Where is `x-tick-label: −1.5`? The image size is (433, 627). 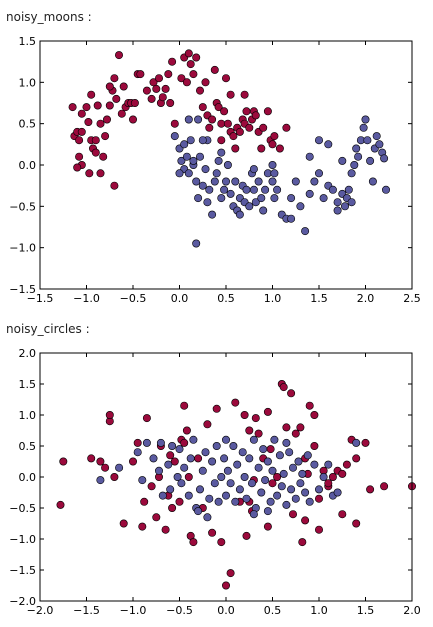
x-tick-label: −1.5 is located at coordinates (86, 610).